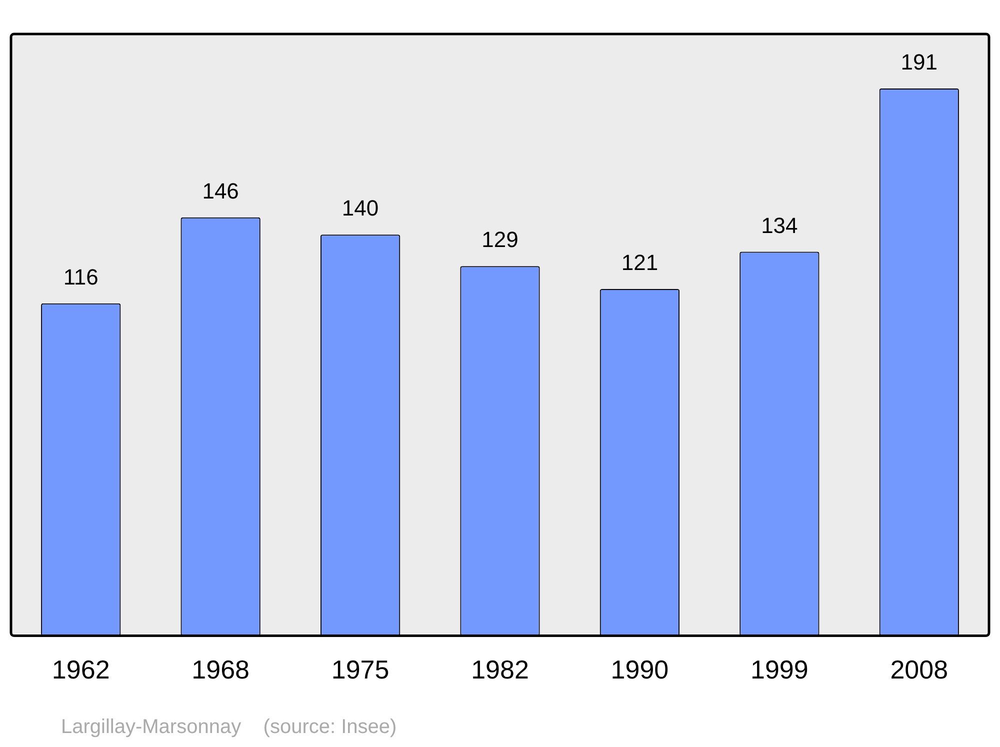 The height and width of the screenshot is (747, 1000). Describe the element at coordinates (81, 669) in the screenshot. I see `x-tick-label: 1962` at that location.